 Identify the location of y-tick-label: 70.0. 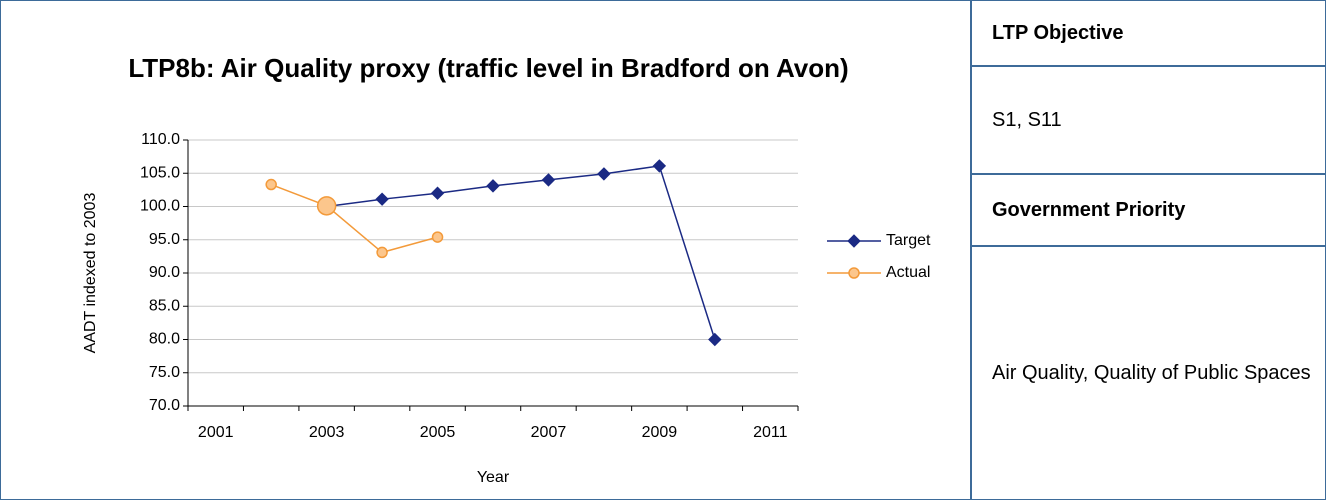
(164, 405).